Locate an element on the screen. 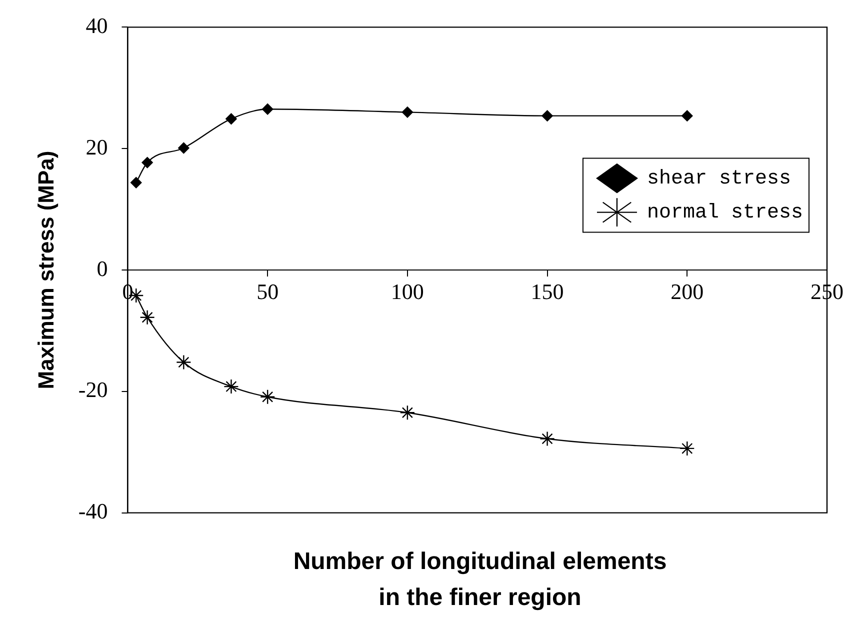 The width and height of the screenshot is (867, 624). x-tick-label: 100 is located at coordinates (407, 291).